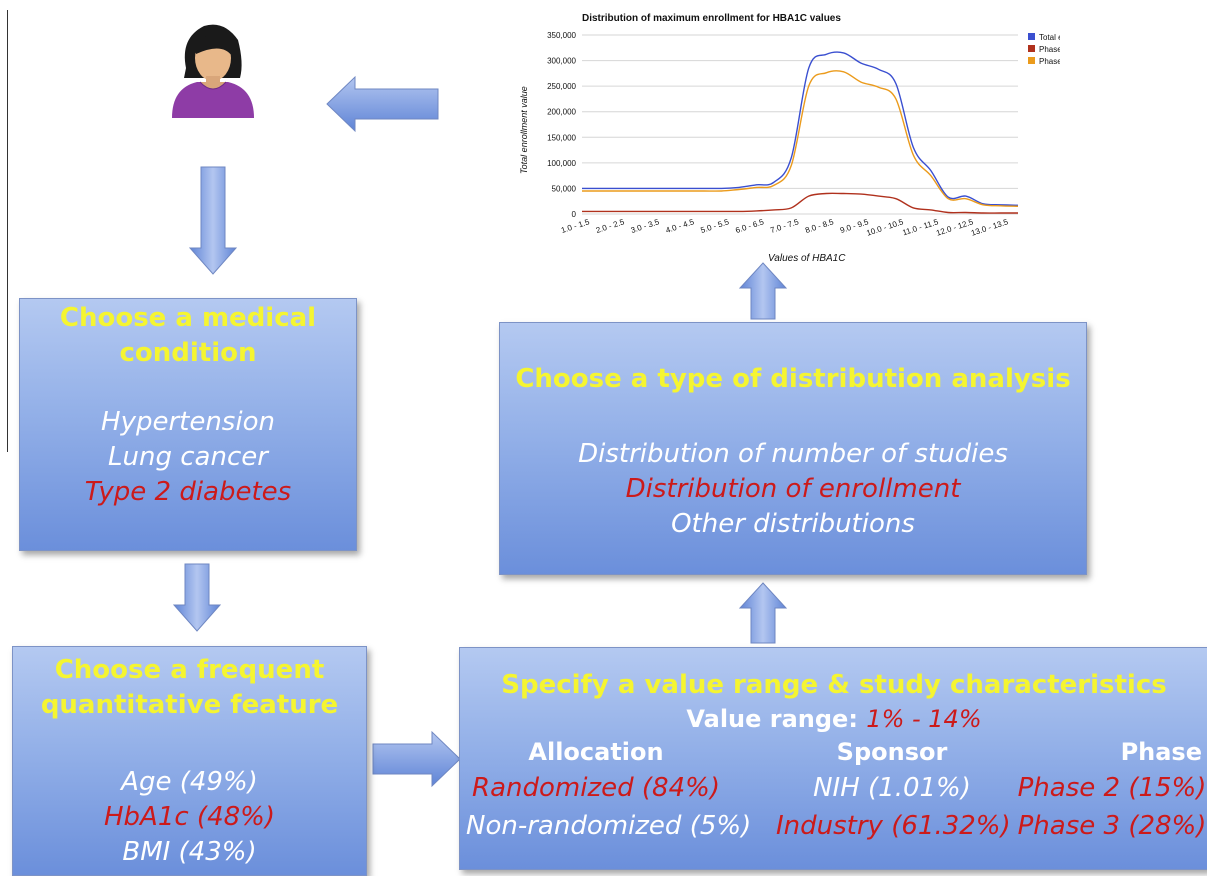 The width and height of the screenshot is (1207, 876). Describe the element at coordinates (188, 318) in the screenshot. I see `medical-condition-title-1: Choose a medical` at that location.